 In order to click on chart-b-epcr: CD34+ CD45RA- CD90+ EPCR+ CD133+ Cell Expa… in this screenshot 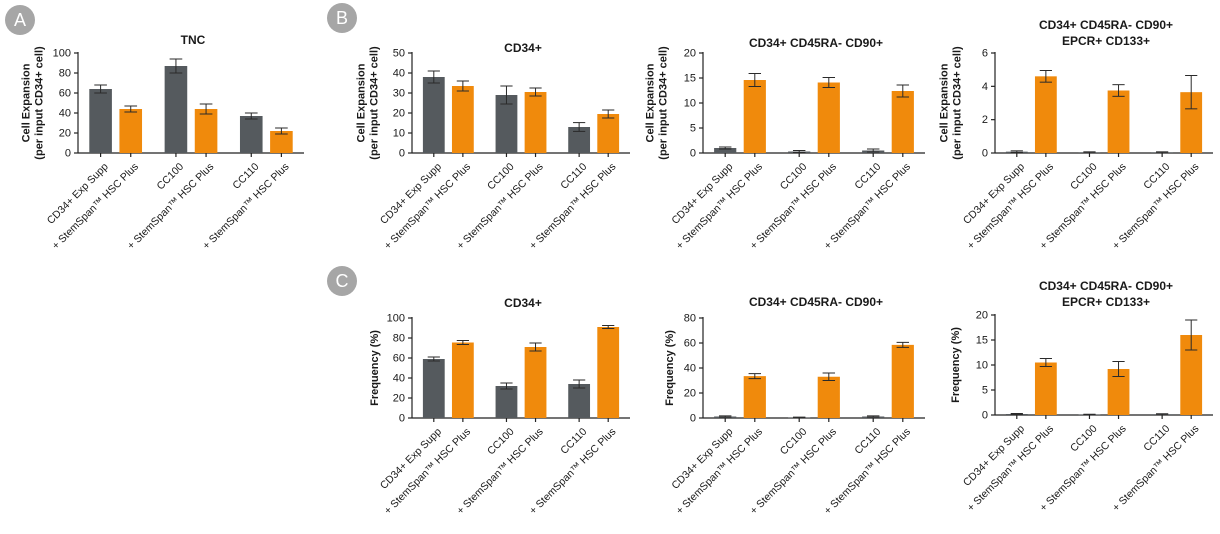, I will do `click(1075, 135)`.